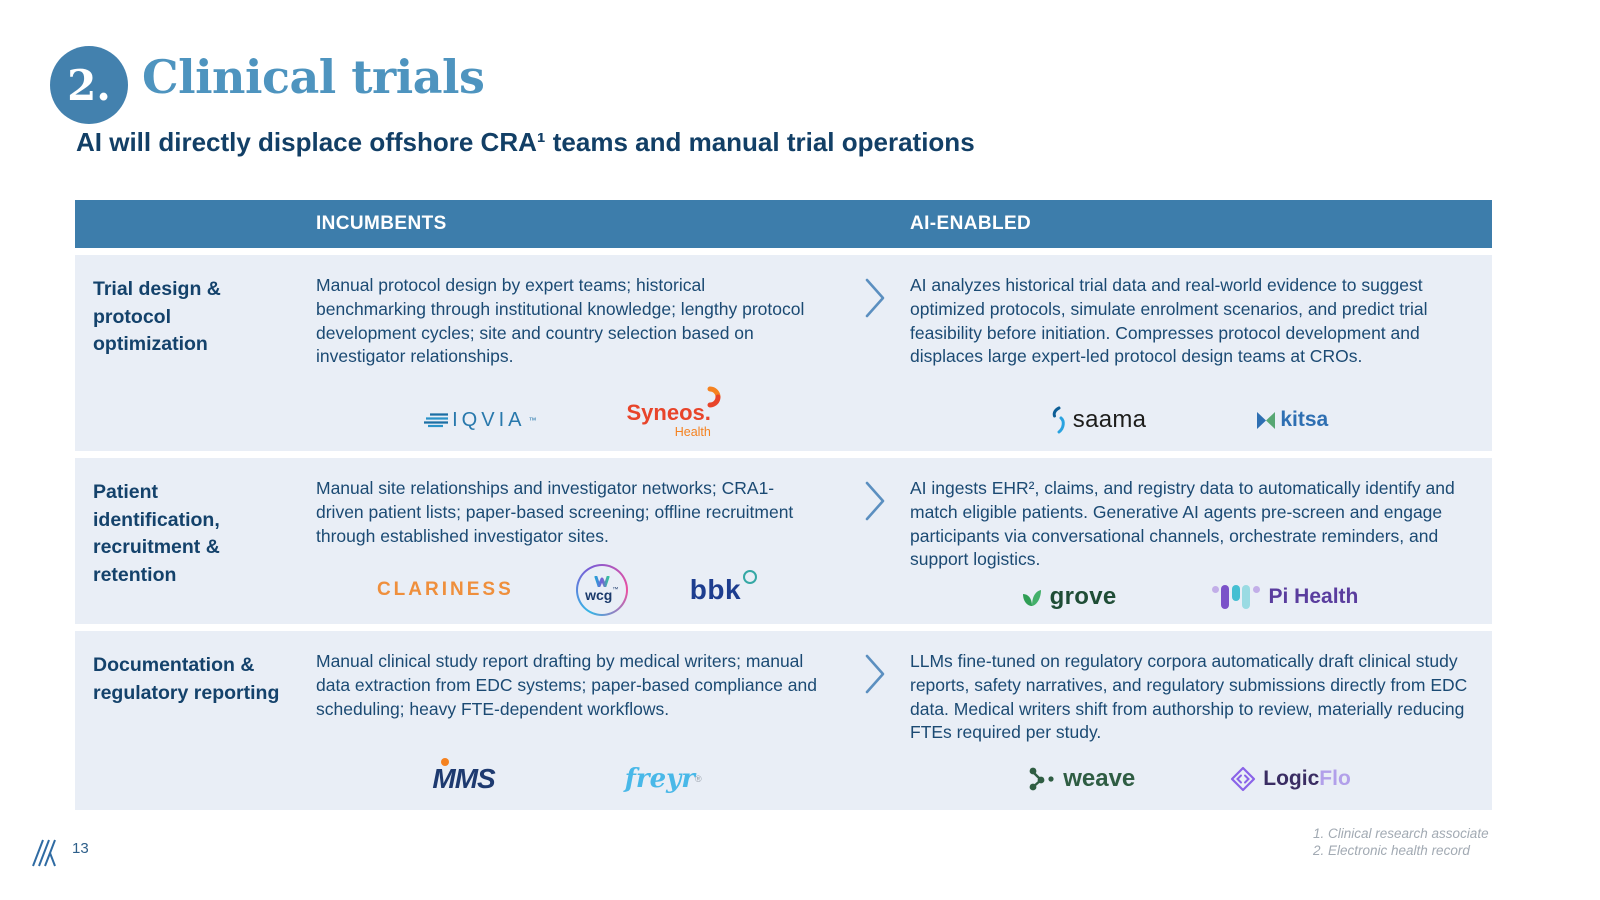 The image size is (1600, 900). Describe the element at coordinates (1058, 420) in the screenshot. I see `saama-icon` at that location.